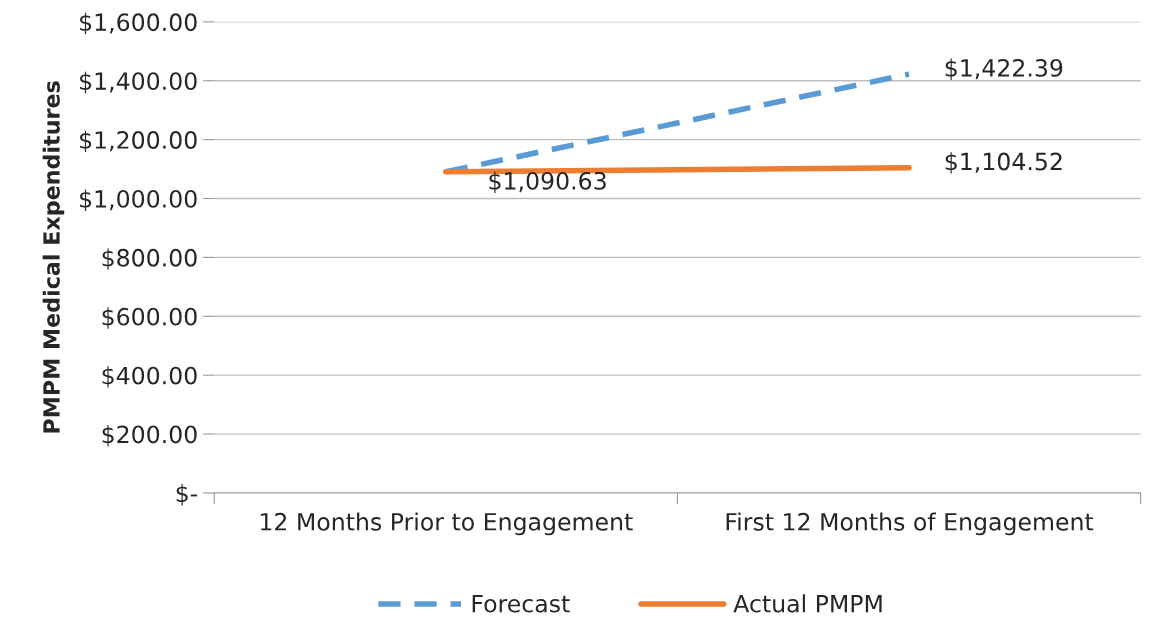  What do you see at coordinates (1004, 69) in the screenshot?
I see `data-label: $1,422.39` at bounding box center [1004, 69].